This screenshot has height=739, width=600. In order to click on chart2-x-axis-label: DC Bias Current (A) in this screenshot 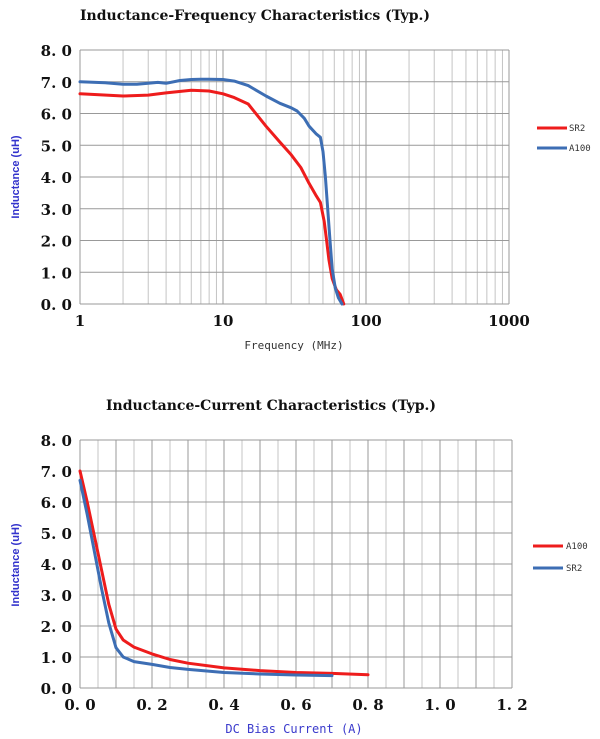, I will do `click(293, 729)`.